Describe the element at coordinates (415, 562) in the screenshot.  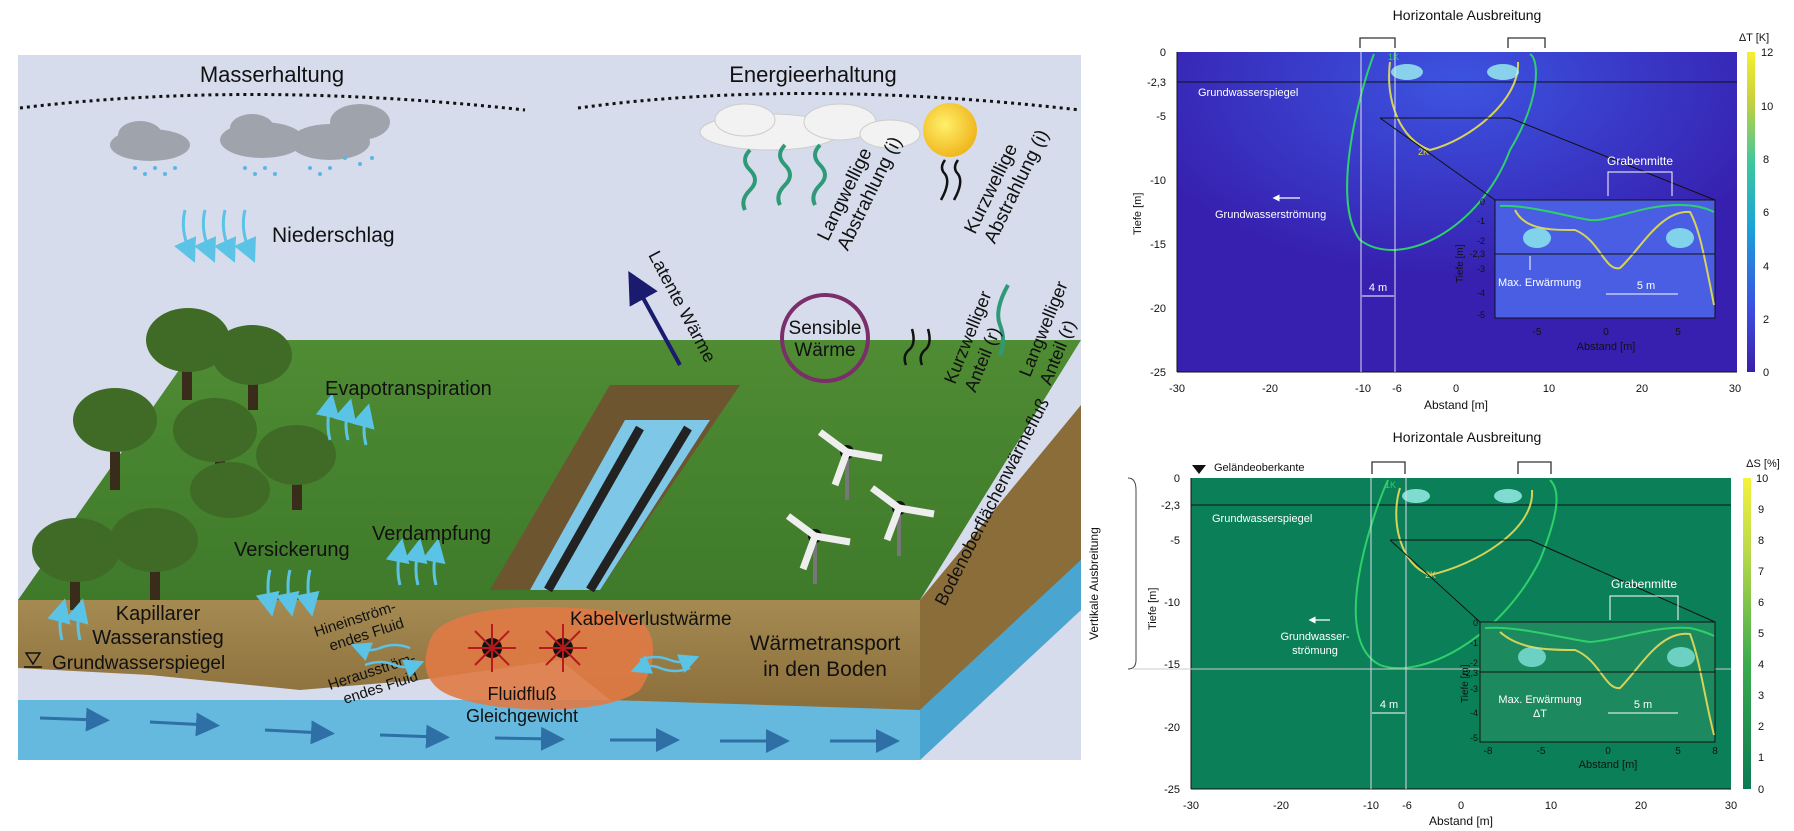
I see `evaporation-arrows` at that location.